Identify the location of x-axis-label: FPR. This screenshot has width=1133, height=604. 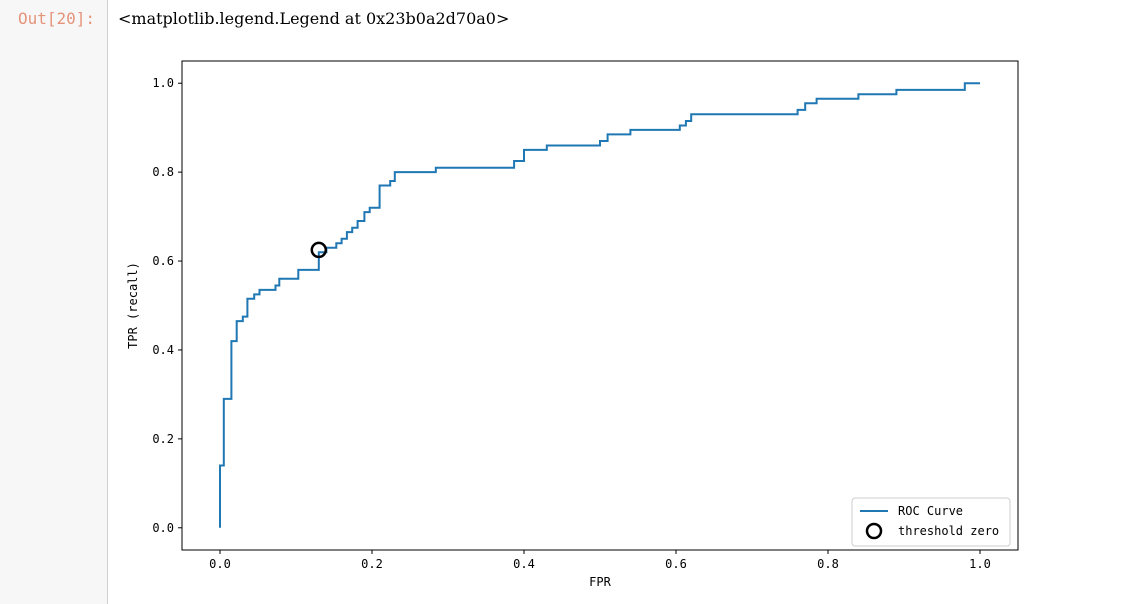
(600, 582).